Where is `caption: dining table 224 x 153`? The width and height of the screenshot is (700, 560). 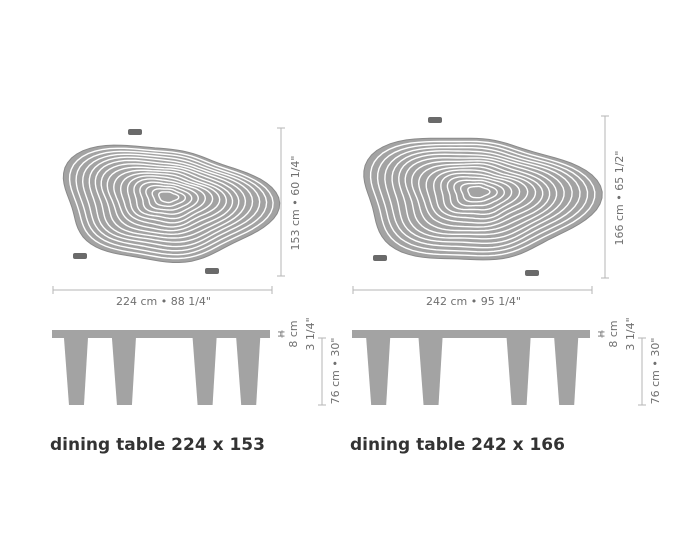
caption: dining table 224 x 153 is located at coordinates (157, 445).